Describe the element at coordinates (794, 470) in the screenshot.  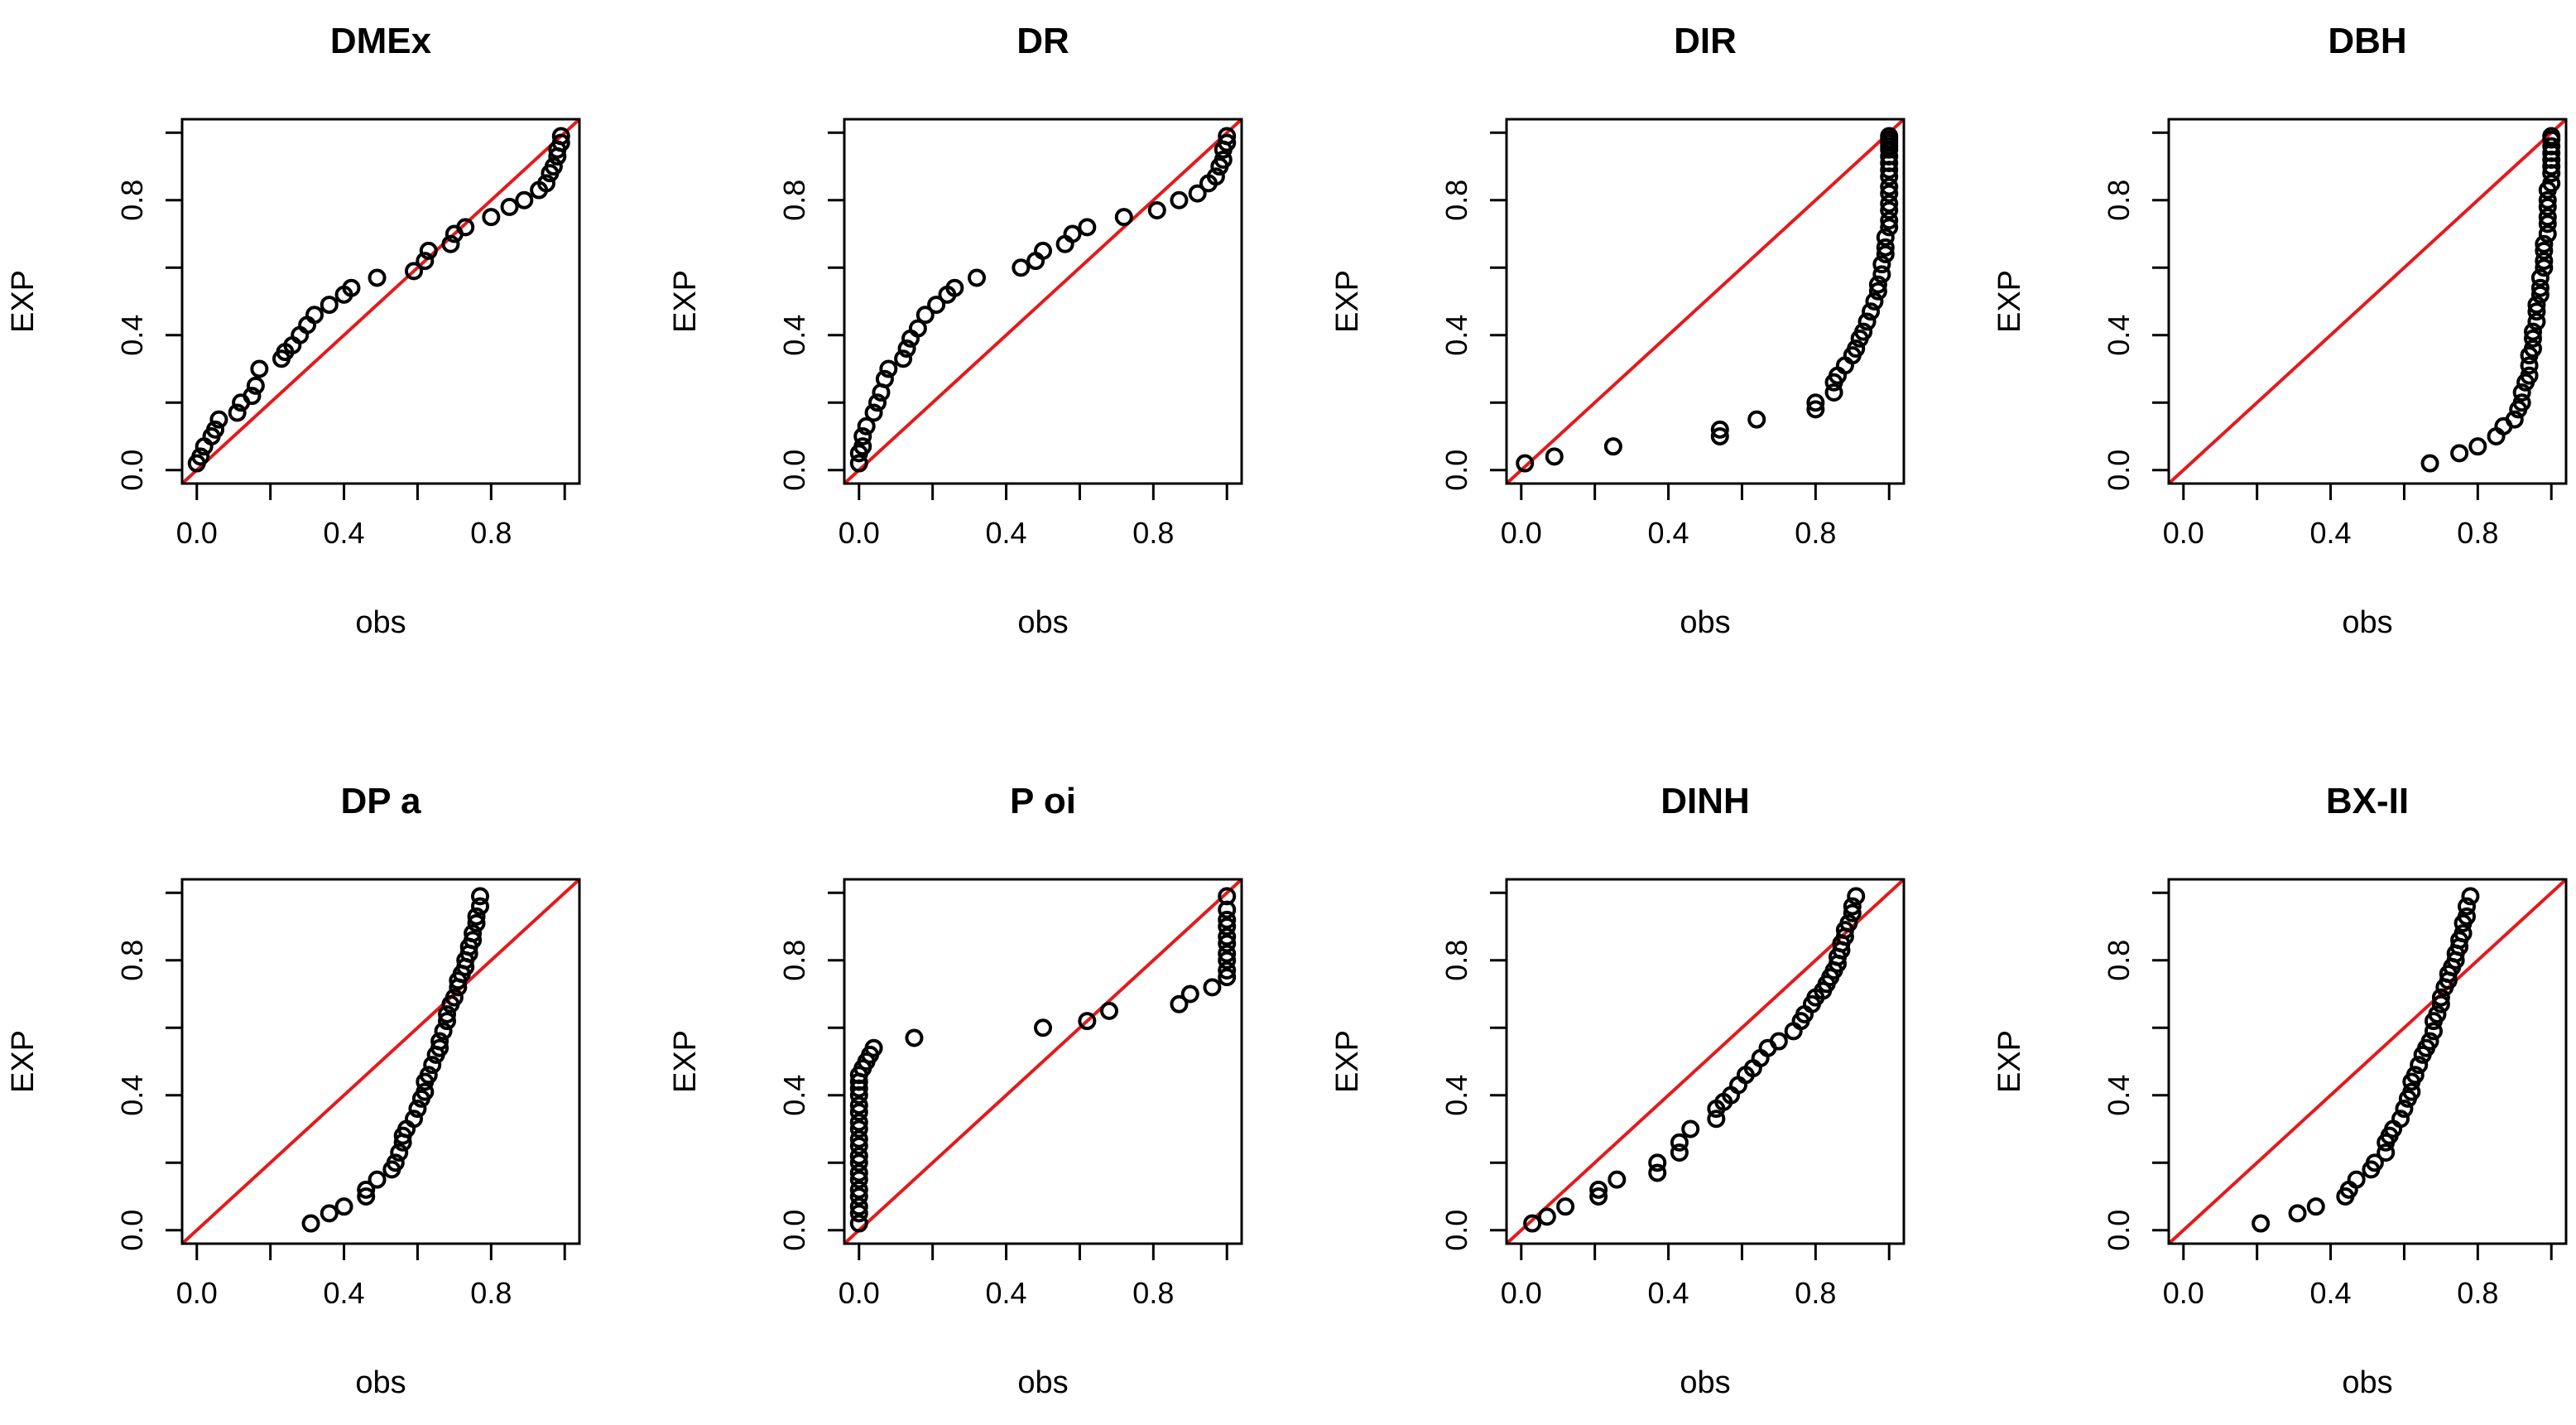
I see `y-tick-label: 0.0` at that location.